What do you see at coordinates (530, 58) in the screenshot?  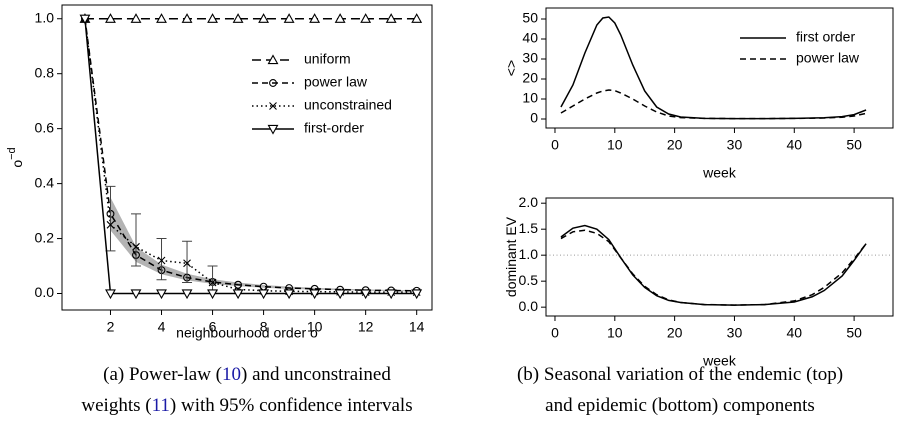 I see `y-tick-label: 30` at bounding box center [530, 58].